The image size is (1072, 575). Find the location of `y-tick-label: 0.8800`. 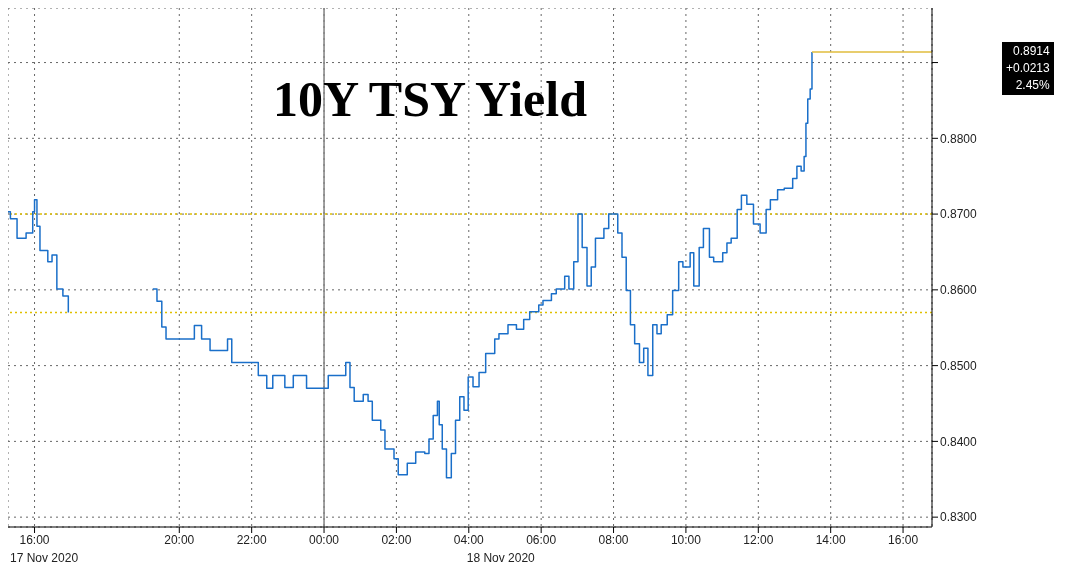

y-tick-label: 0.8800 is located at coordinates (959, 138).